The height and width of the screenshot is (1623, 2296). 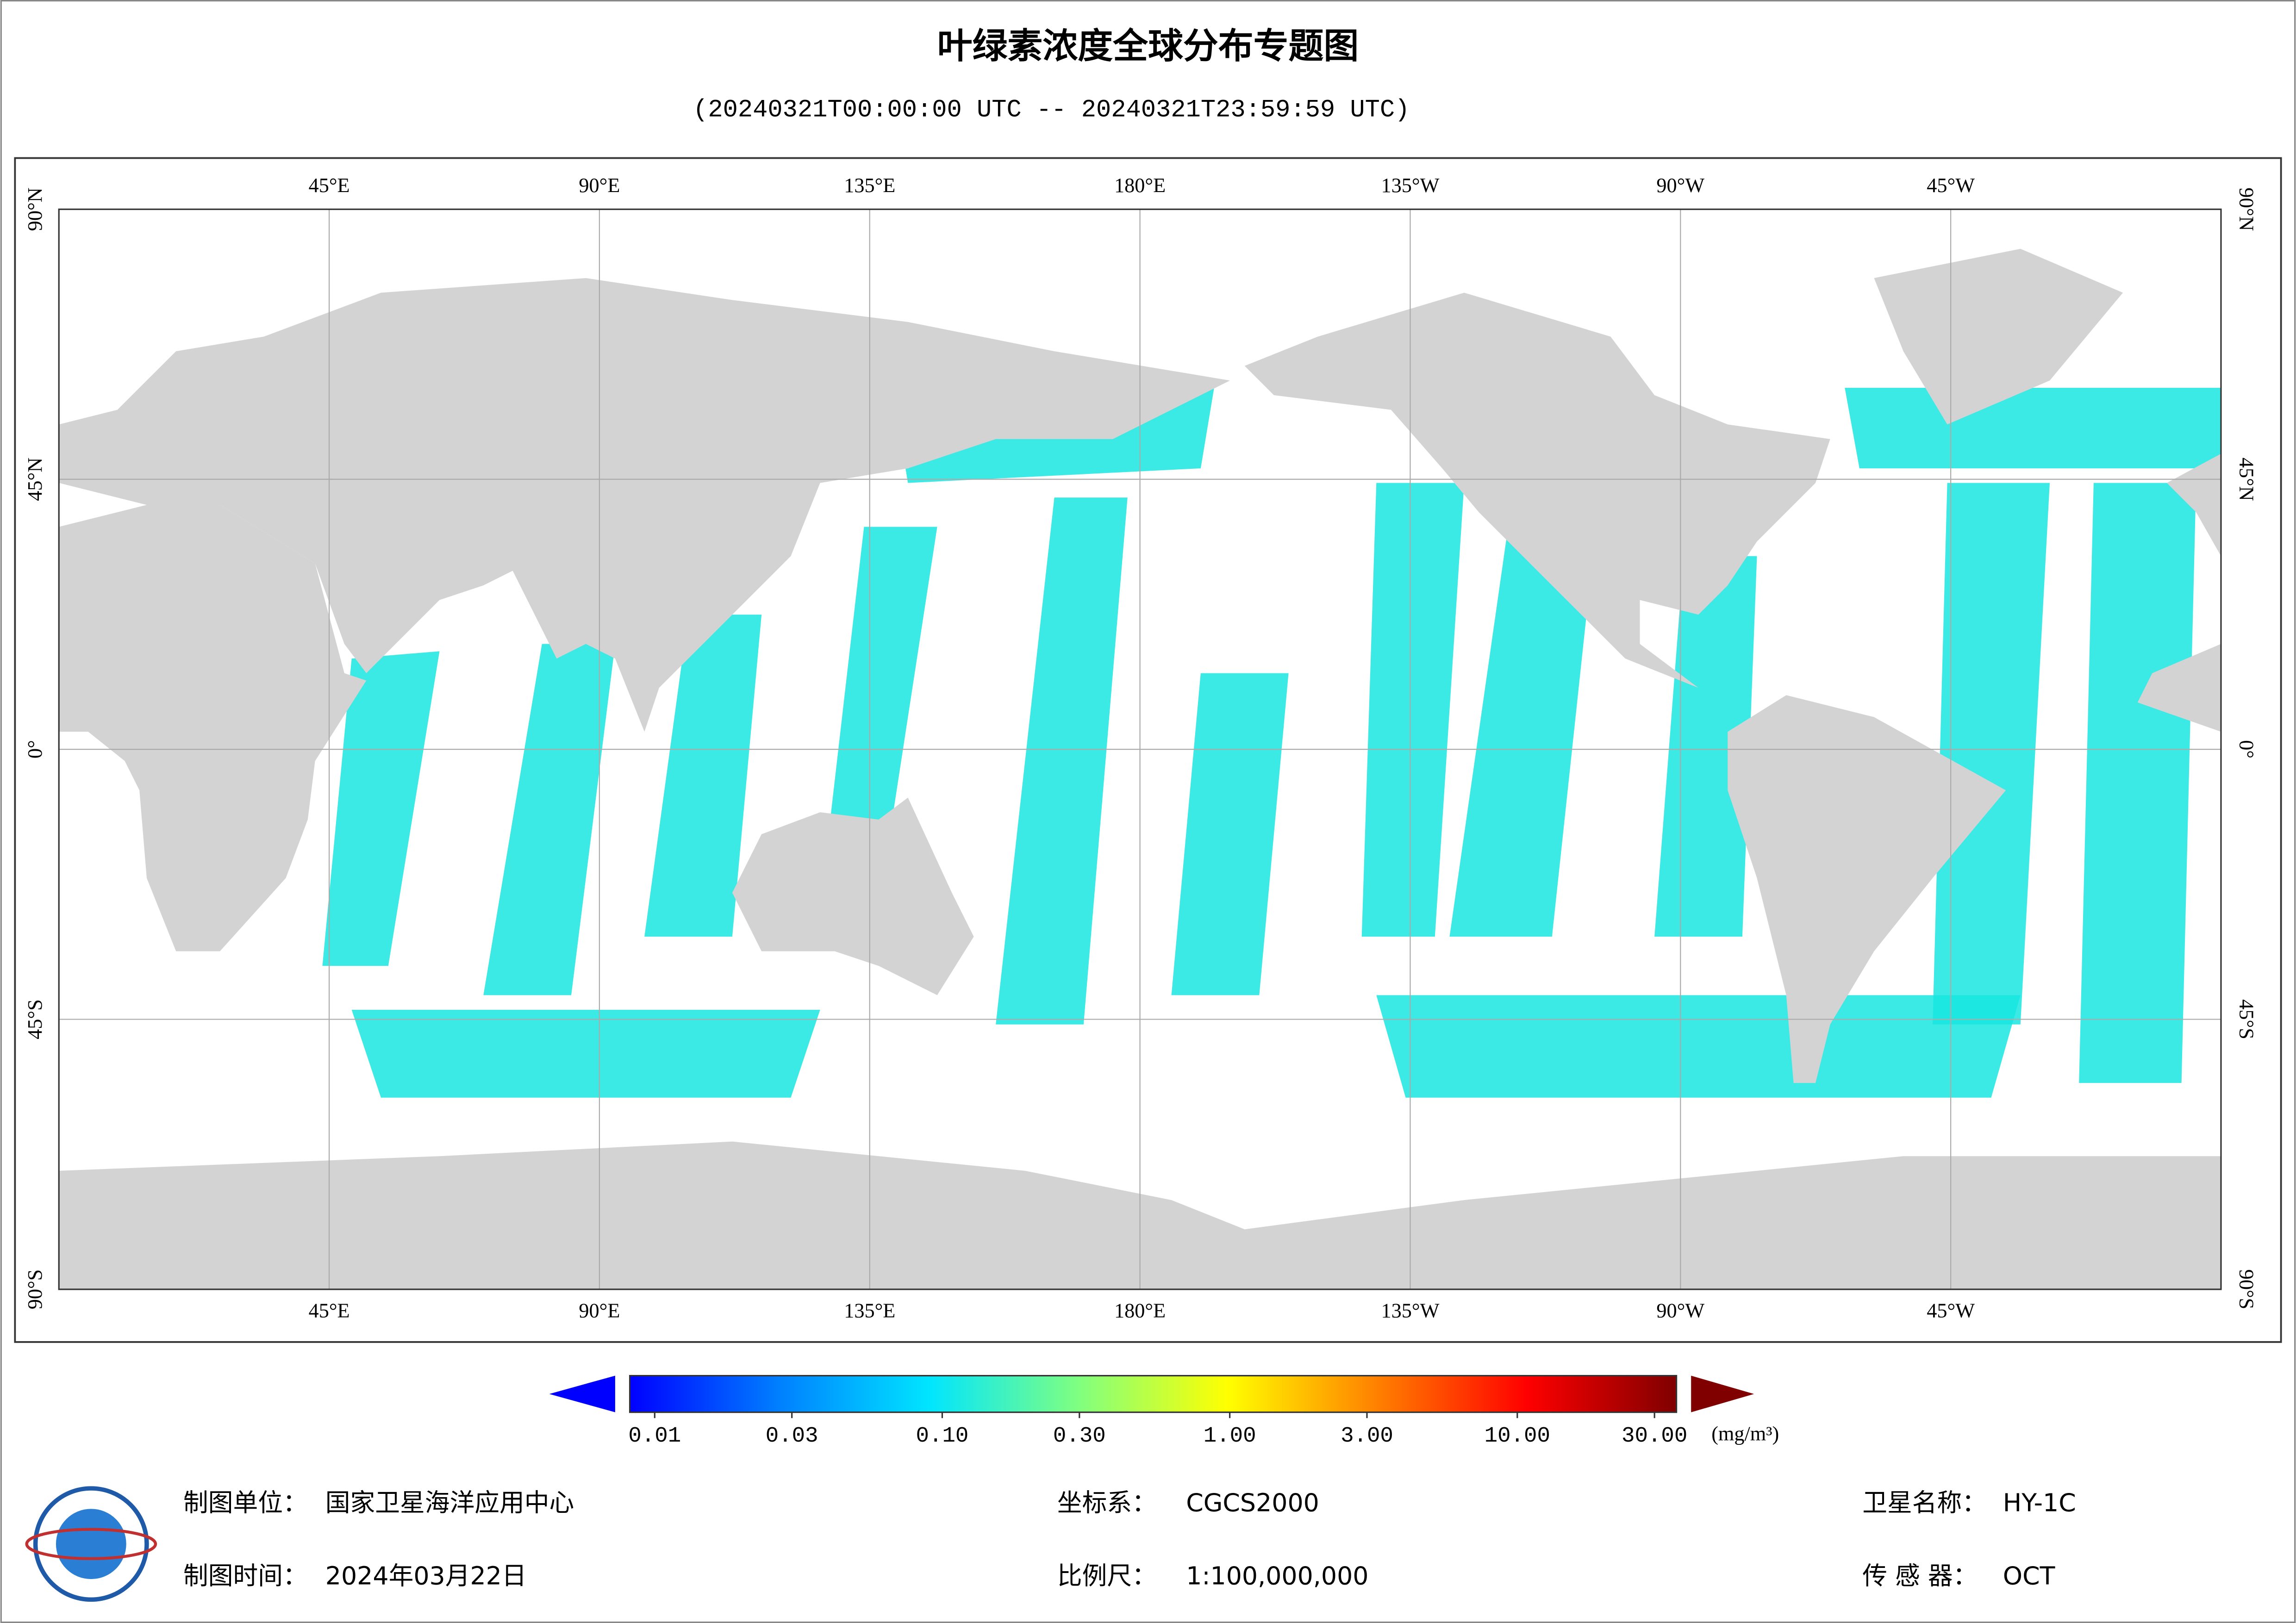 I want to click on lat-label-left: 45°S, so click(x=35, y=1019).